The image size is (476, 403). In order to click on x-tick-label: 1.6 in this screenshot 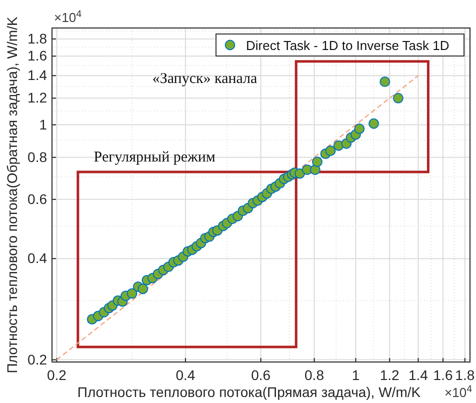, I will do `click(443, 374)`.